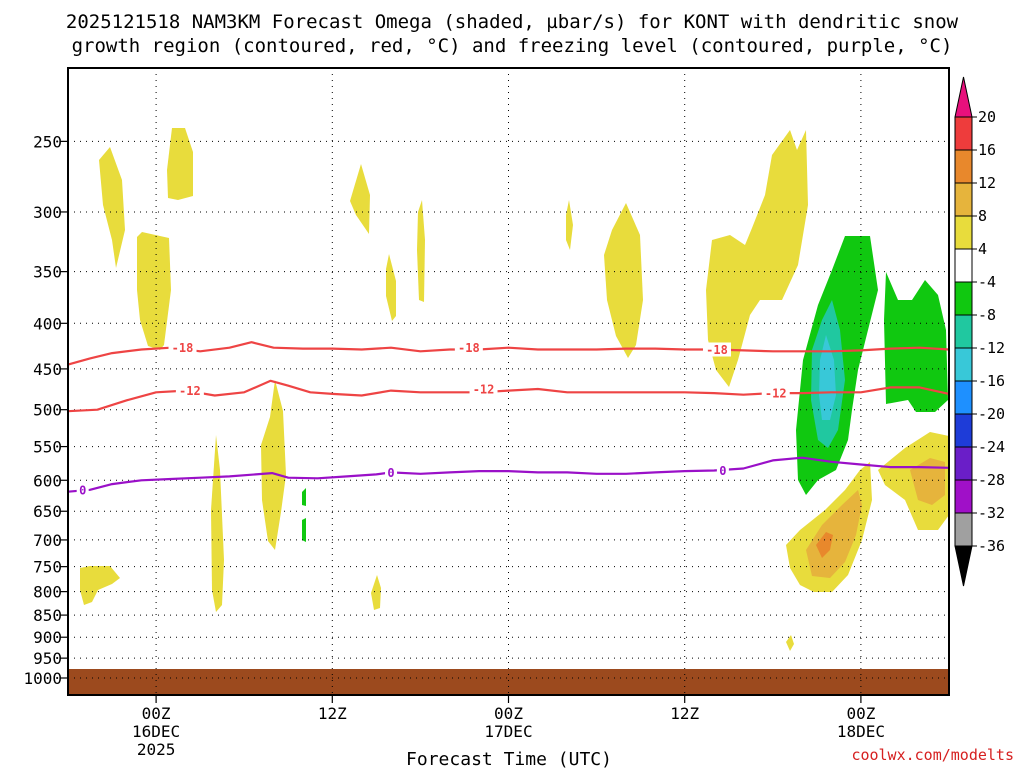  What do you see at coordinates (991, 348) in the screenshot?
I see `colorbar-label: -12` at bounding box center [991, 348].